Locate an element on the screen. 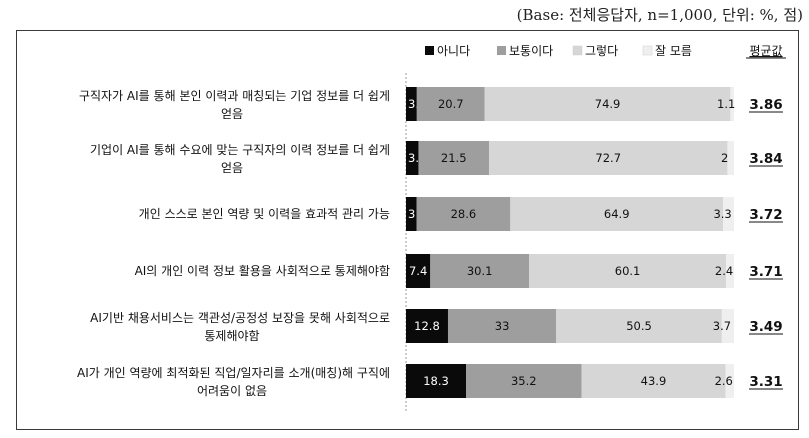  bar-value-1-3: 74.9 is located at coordinates (608, 104).